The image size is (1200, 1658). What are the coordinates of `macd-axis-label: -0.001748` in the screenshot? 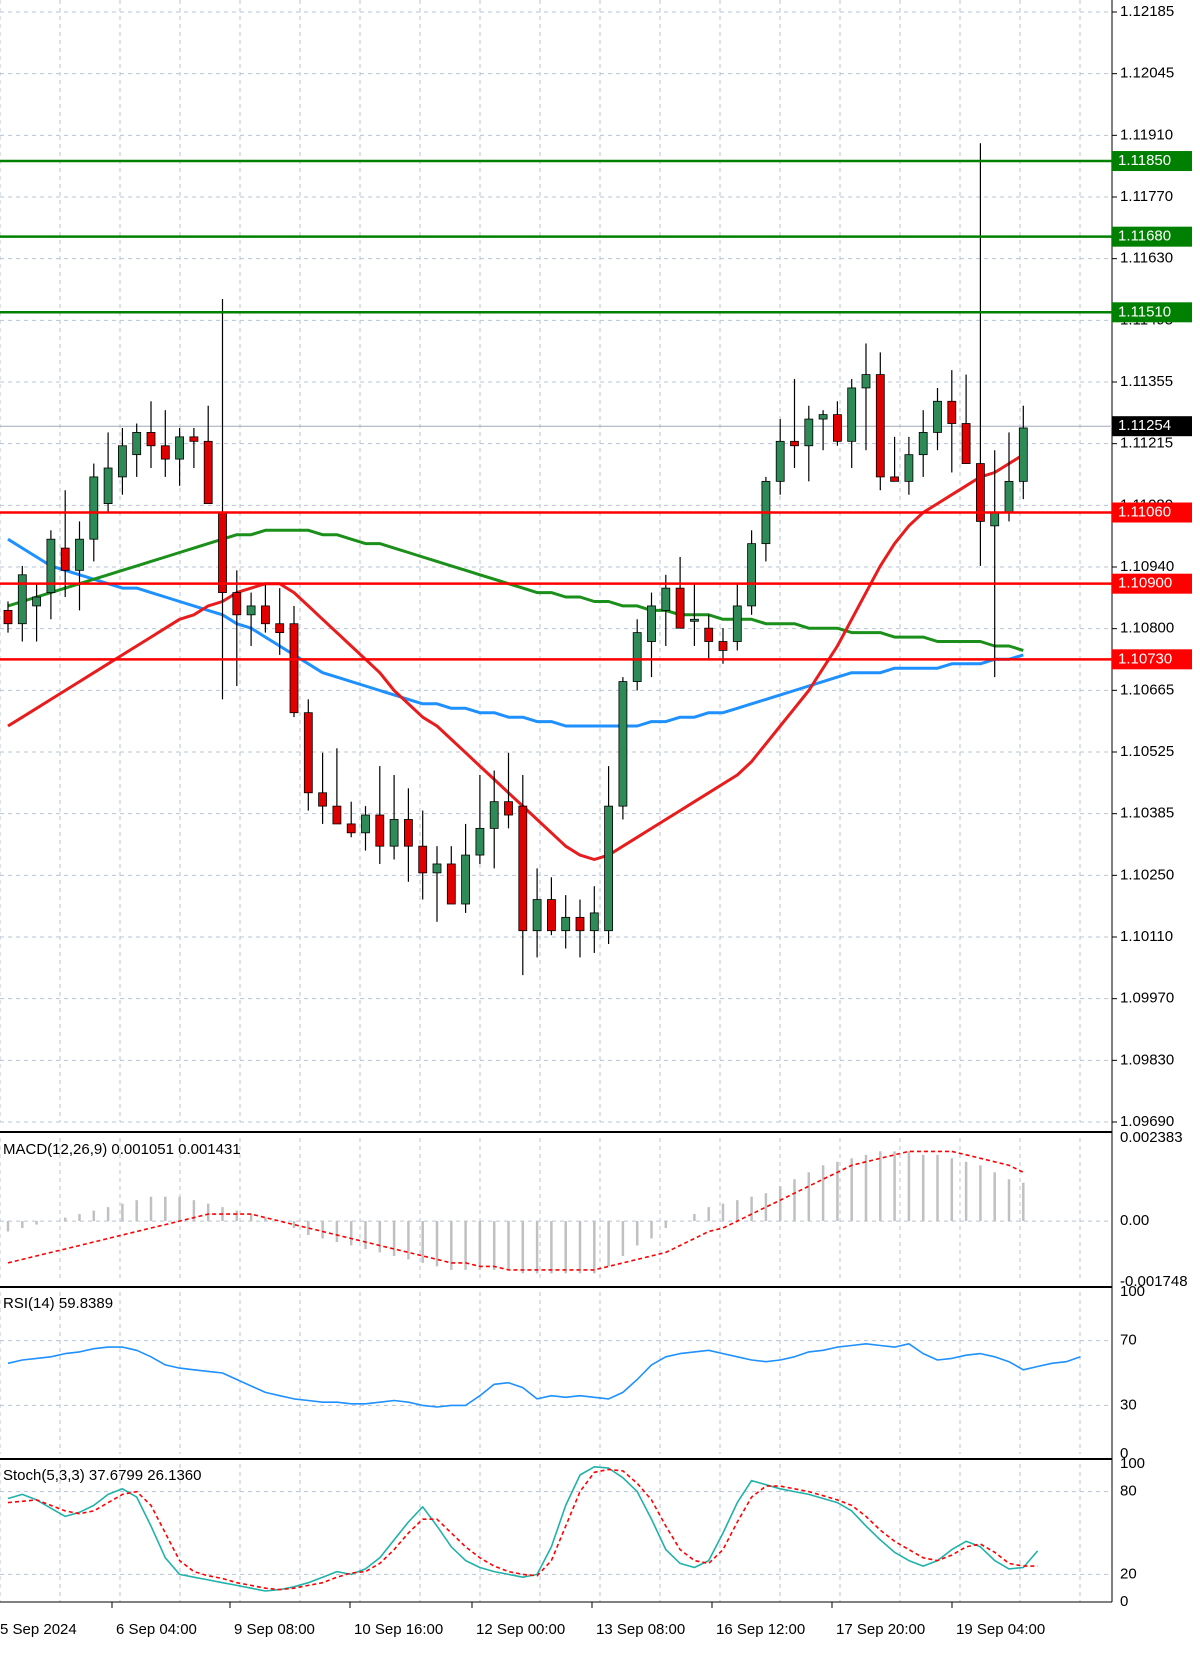 It's located at (1154, 1281).